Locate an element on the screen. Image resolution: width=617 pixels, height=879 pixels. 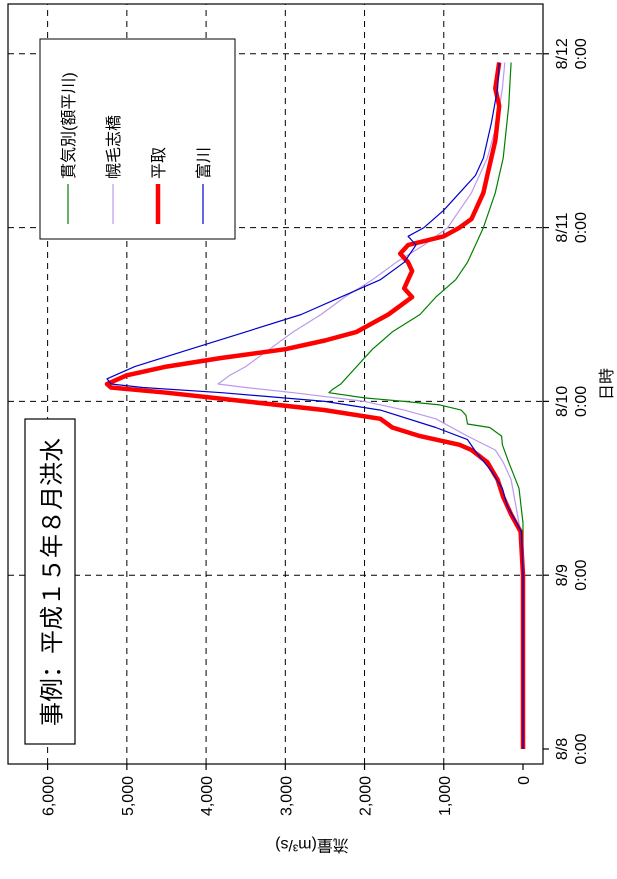
x-axis-title: 日時 is located at coordinates (607, 384).